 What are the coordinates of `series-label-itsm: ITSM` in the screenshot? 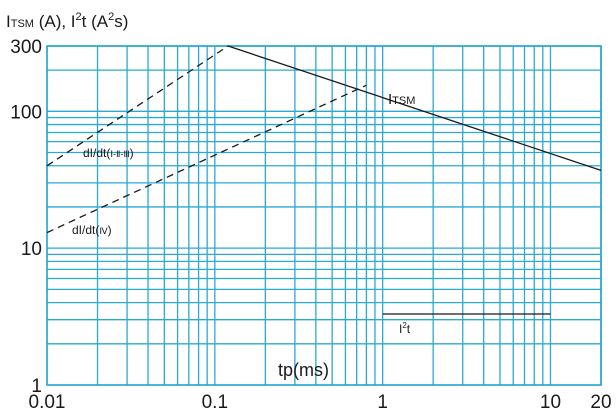 It's located at (401, 99).